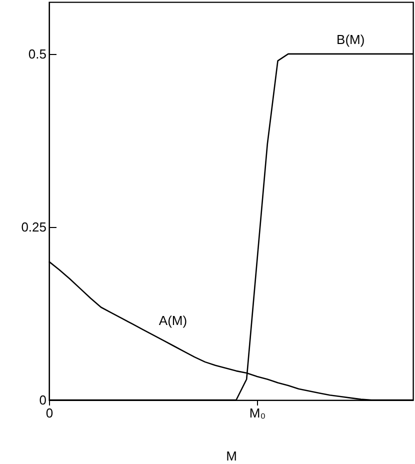 This screenshot has width=415, height=464. I want to click on y-tick-label: 0.25, so click(33, 226).